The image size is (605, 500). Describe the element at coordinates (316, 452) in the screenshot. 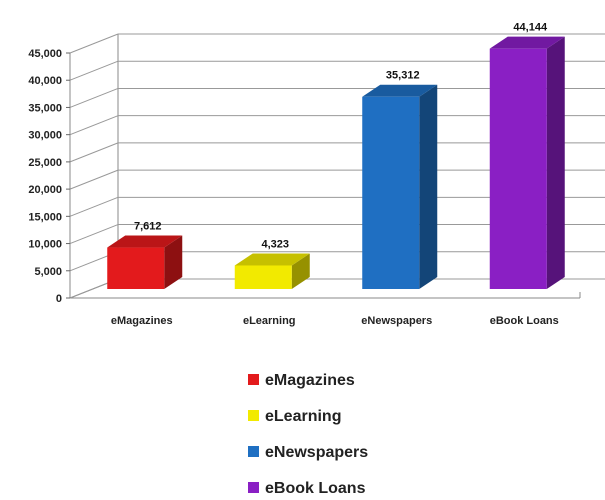

I see `legend-label: eNewspapers` at that location.